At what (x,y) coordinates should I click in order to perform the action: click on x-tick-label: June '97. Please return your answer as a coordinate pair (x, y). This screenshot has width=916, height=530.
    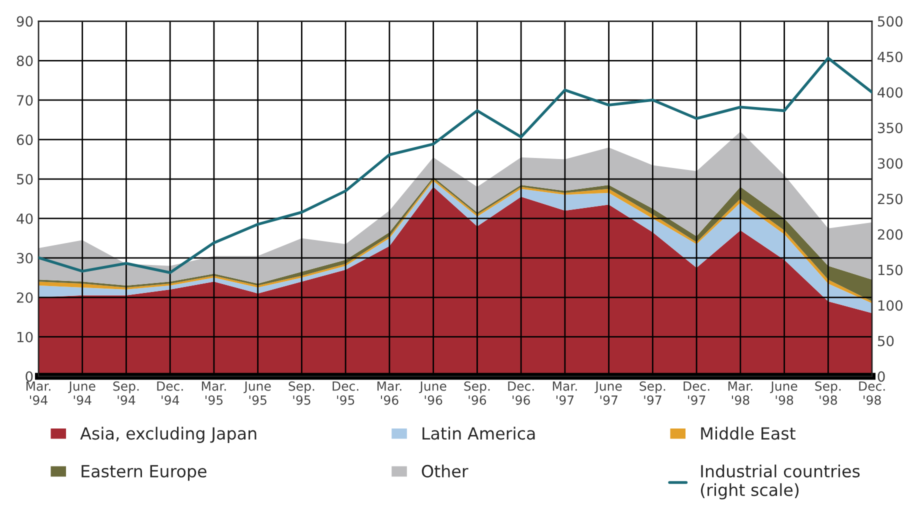
    Looking at the image, I should click on (608, 393).